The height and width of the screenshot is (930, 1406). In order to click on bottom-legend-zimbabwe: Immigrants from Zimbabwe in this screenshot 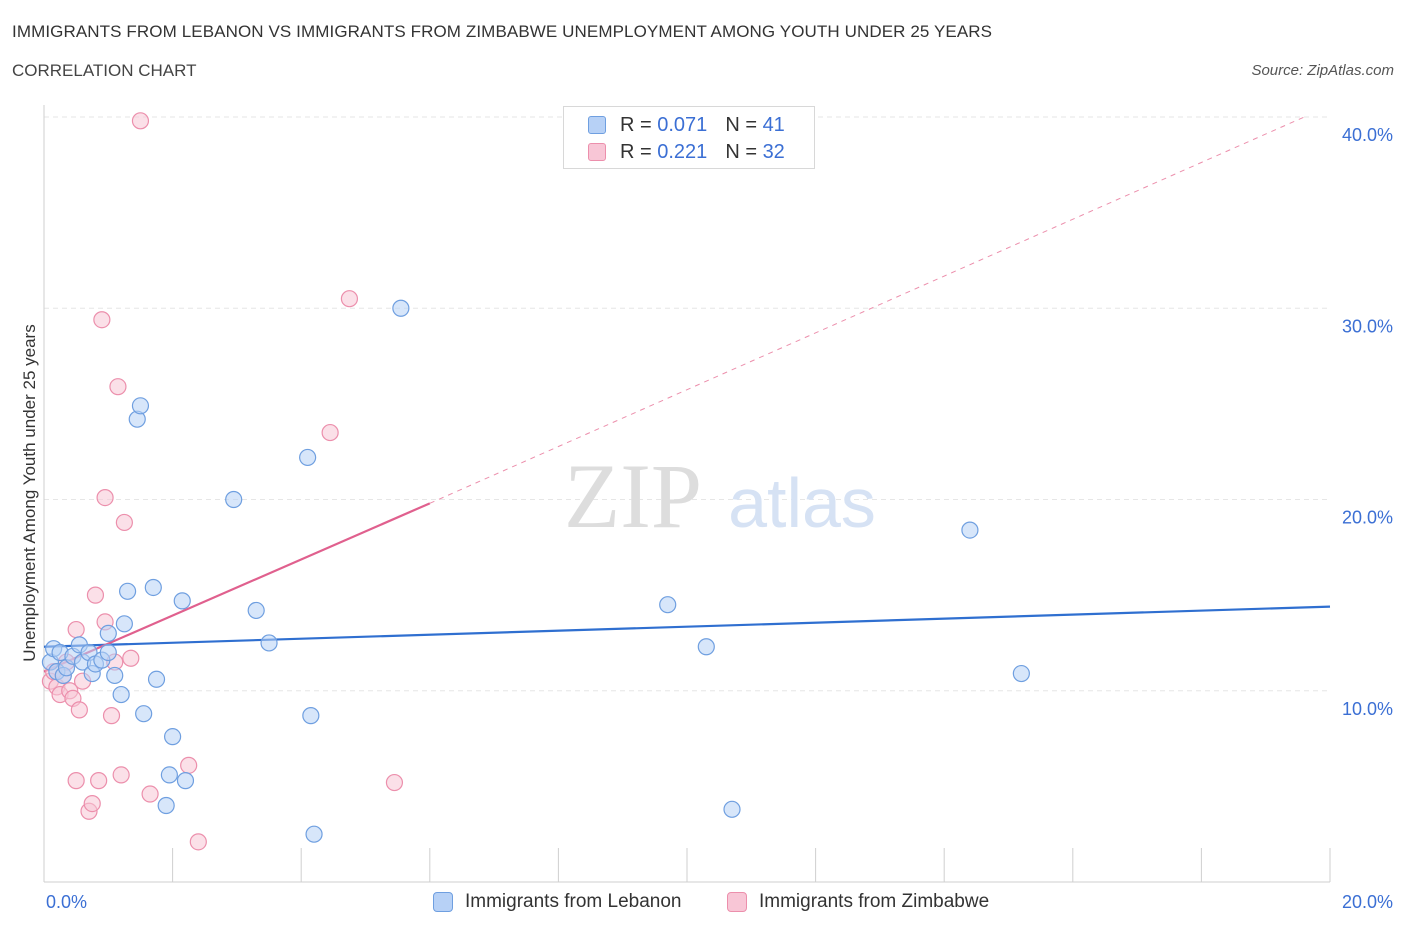, I will do `click(858, 902)`.